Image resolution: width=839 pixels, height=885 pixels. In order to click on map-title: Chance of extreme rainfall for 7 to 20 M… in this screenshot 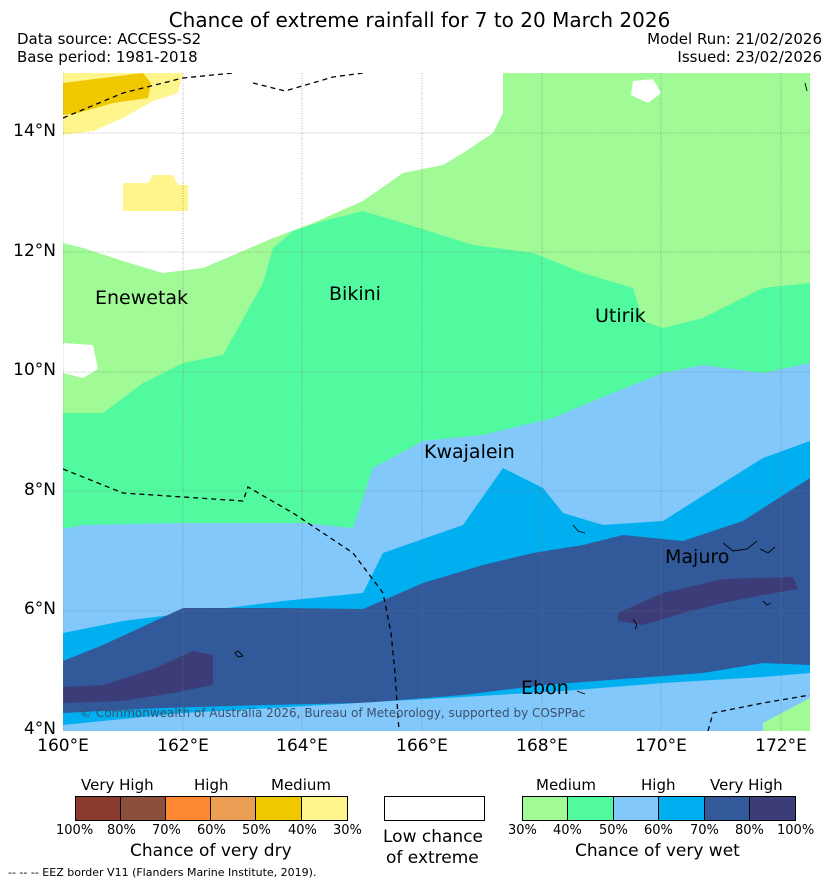, I will do `click(419, 20)`.